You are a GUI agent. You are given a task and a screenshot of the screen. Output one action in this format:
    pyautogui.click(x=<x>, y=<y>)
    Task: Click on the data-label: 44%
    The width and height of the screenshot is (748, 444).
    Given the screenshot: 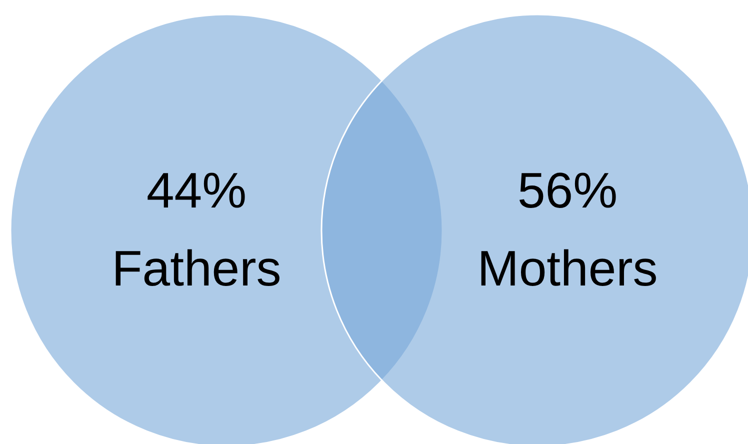 What is the action you would take?
    pyautogui.click(x=196, y=190)
    